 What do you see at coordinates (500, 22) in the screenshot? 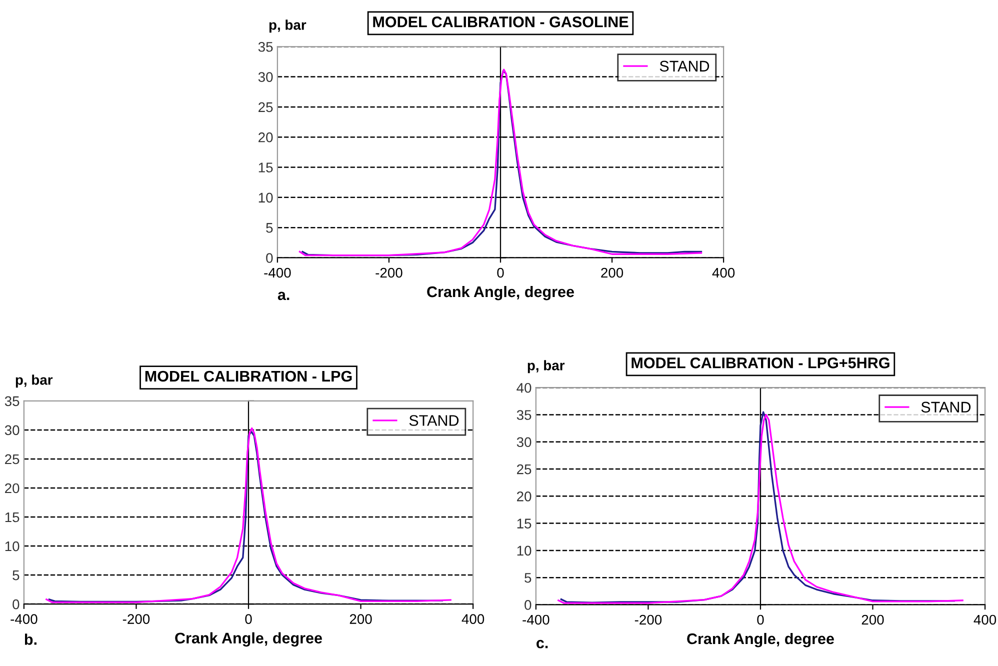
I see `chart-title: MODEL CALIBRATION - GASOLINE` at bounding box center [500, 22].